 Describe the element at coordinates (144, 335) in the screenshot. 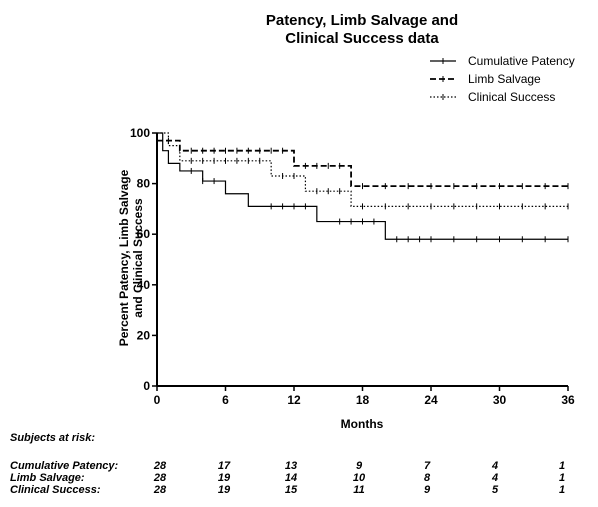

I see `y-tick-label: 20` at that location.